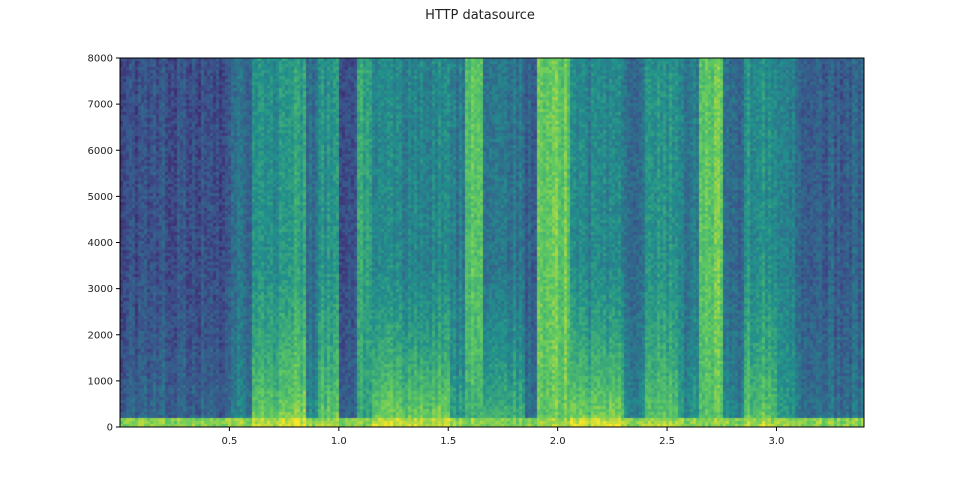 This screenshot has width=960, height=480. I want to click on y-tick-label: 5000, so click(100, 197).